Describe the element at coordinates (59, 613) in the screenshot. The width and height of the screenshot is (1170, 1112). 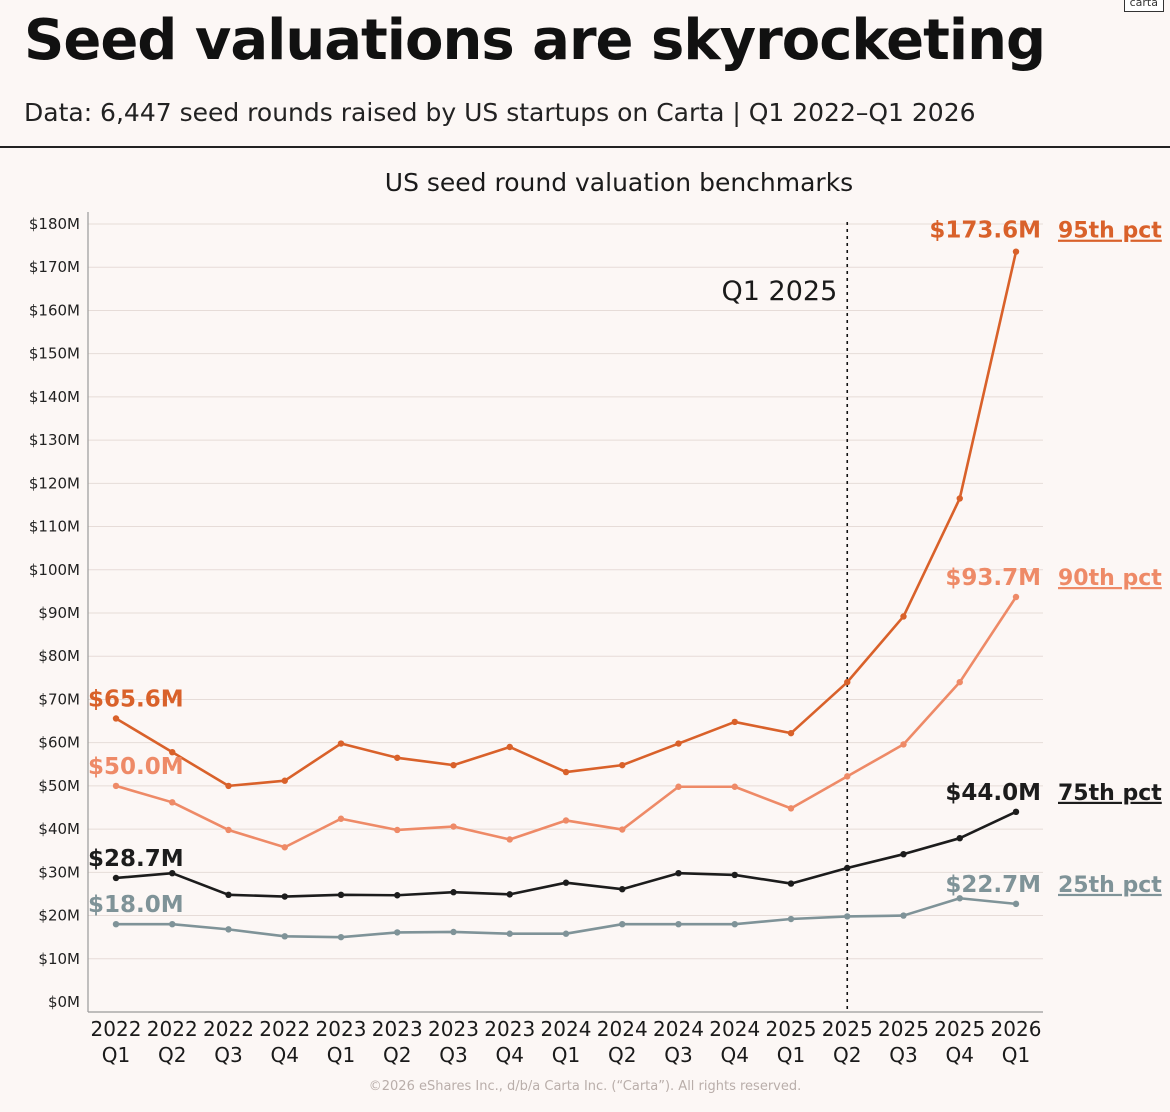
I see `y-tick-label: $90M` at that location.